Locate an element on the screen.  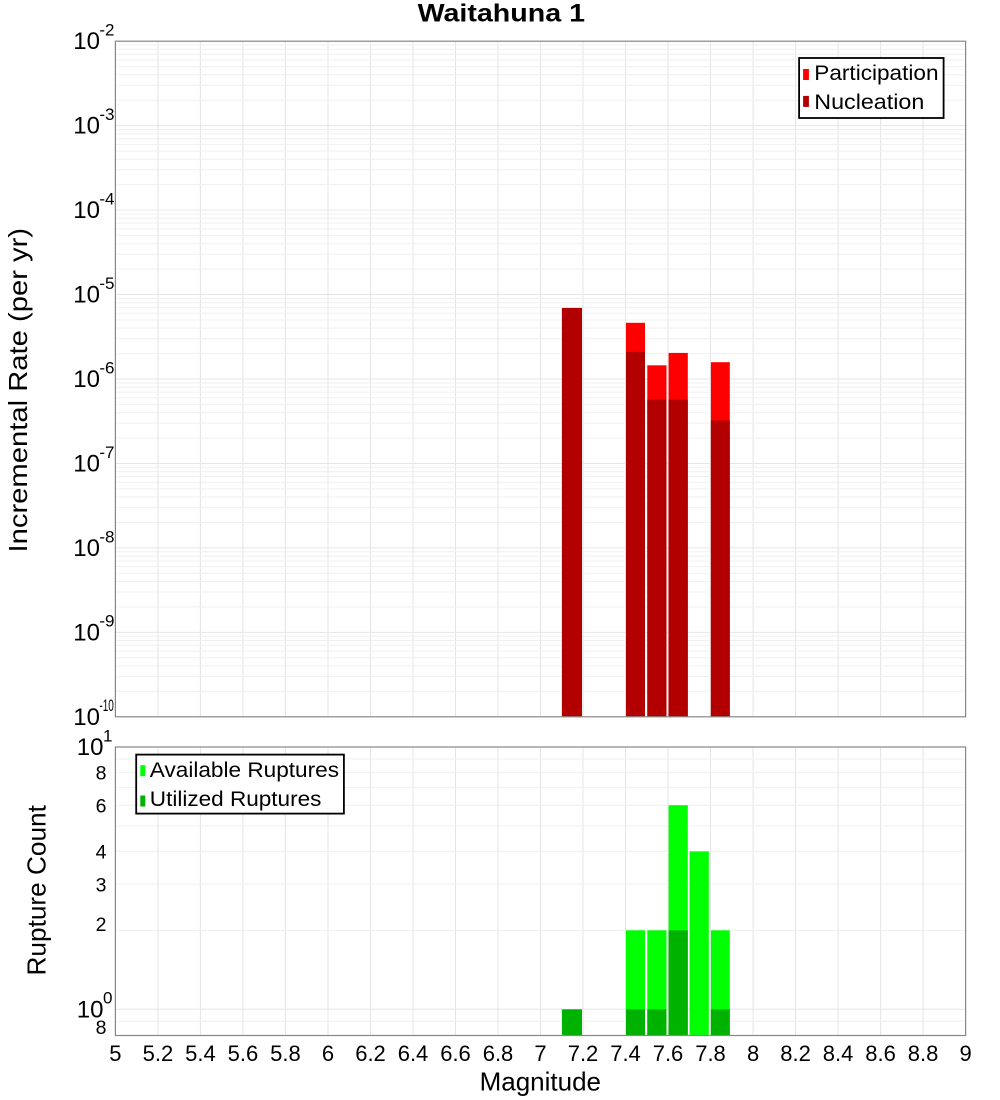
svg-text: 4 is located at coordinates (101, 852).